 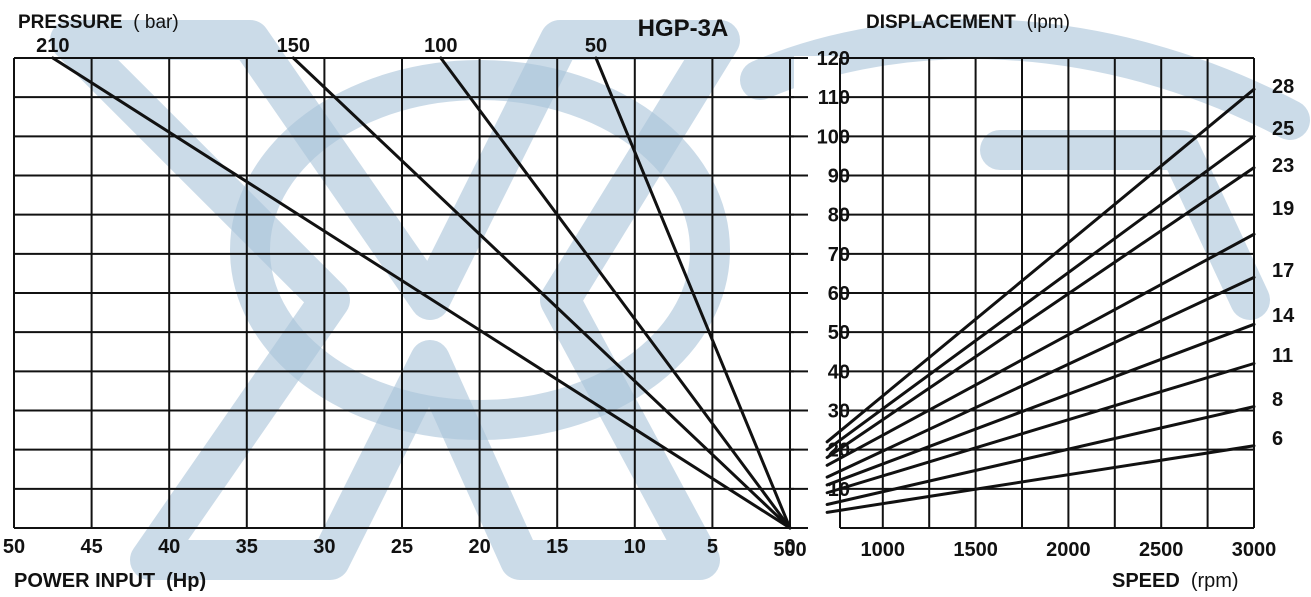 I want to click on power-tick-label: 15, so click(x=557, y=547).